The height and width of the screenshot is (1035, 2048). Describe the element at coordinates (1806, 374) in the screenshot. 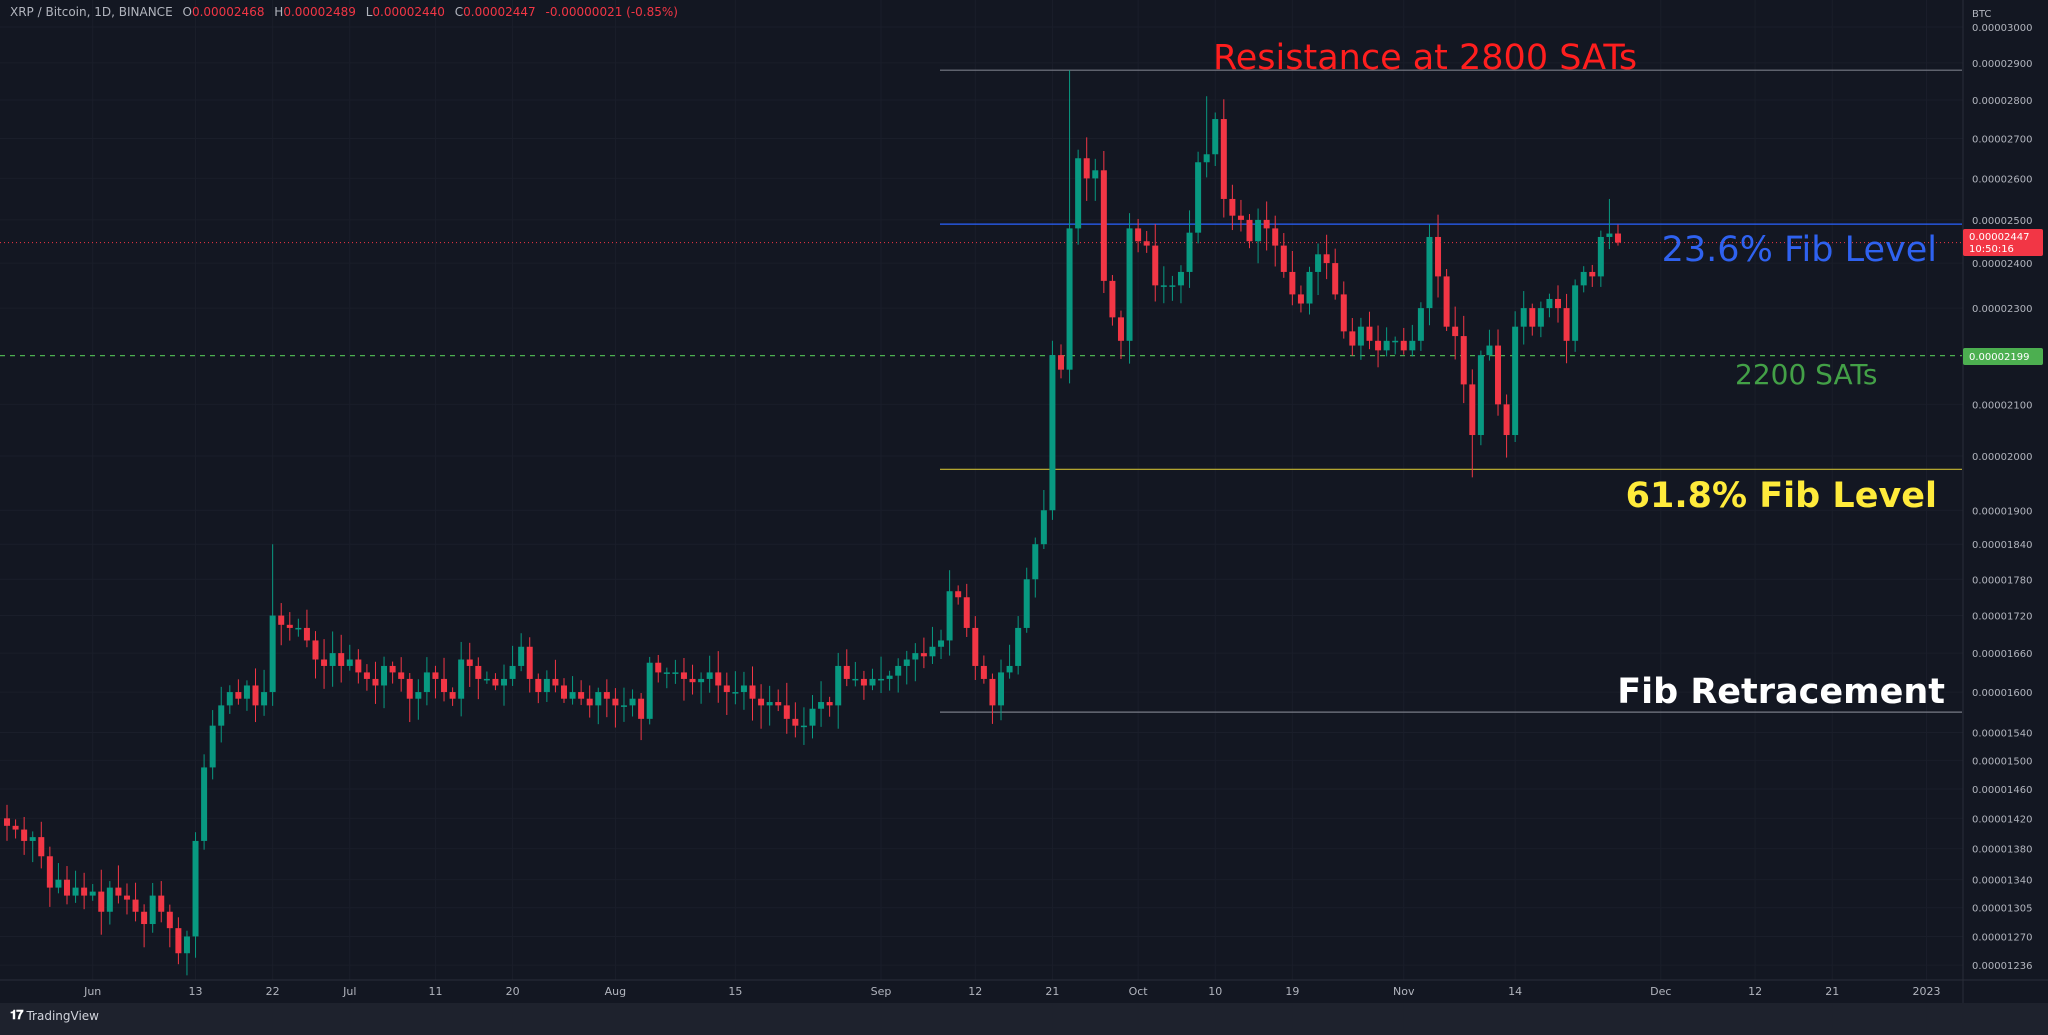

I see `sats-2200-annotation: 2200 SATs` at that location.